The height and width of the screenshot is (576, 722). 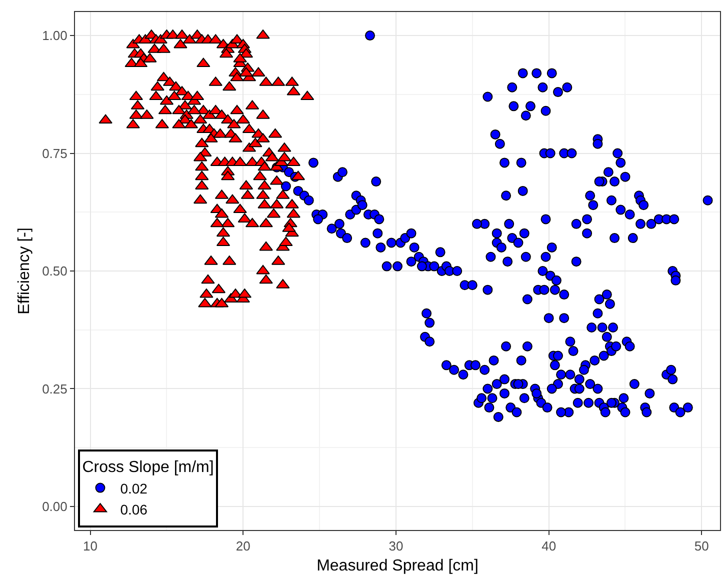 What do you see at coordinates (243, 546) in the screenshot?
I see `x-tick-label: 20` at bounding box center [243, 546].